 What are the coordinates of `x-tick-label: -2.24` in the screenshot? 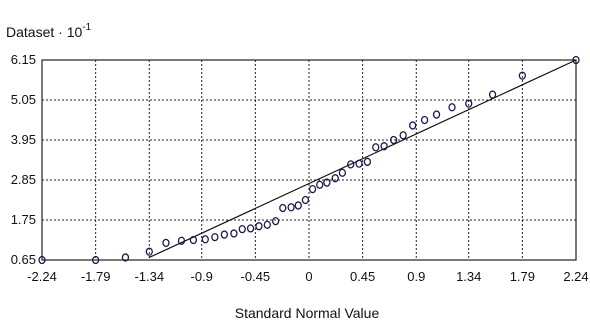 It's located at (42, 276).